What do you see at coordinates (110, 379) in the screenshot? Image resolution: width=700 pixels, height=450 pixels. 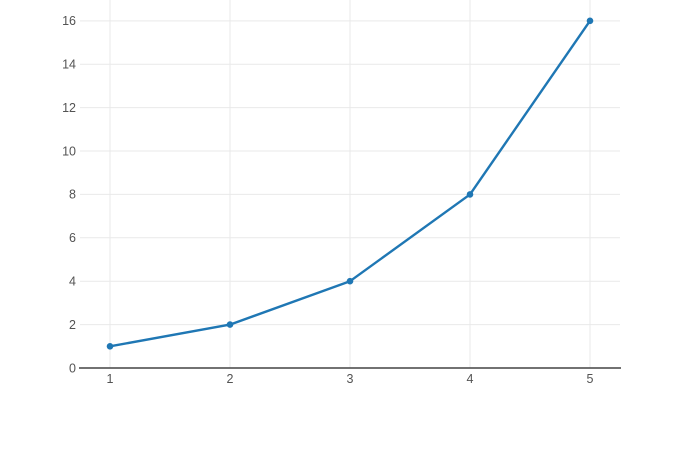 I see `x-tick-label: 1` at bounding box center [110, 379].